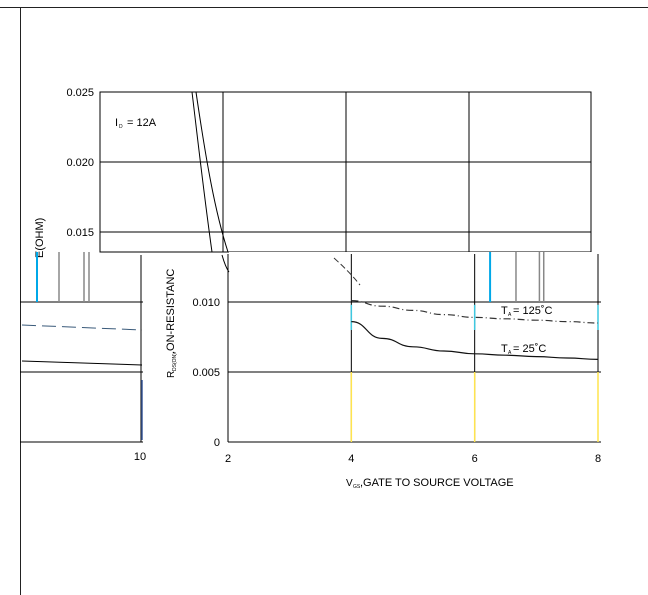 The width and height of the screenshot is (648, 595). Describe the element at coordinates (121, 127) in the screenshot. I see `annotation-subscript: D` at that location.